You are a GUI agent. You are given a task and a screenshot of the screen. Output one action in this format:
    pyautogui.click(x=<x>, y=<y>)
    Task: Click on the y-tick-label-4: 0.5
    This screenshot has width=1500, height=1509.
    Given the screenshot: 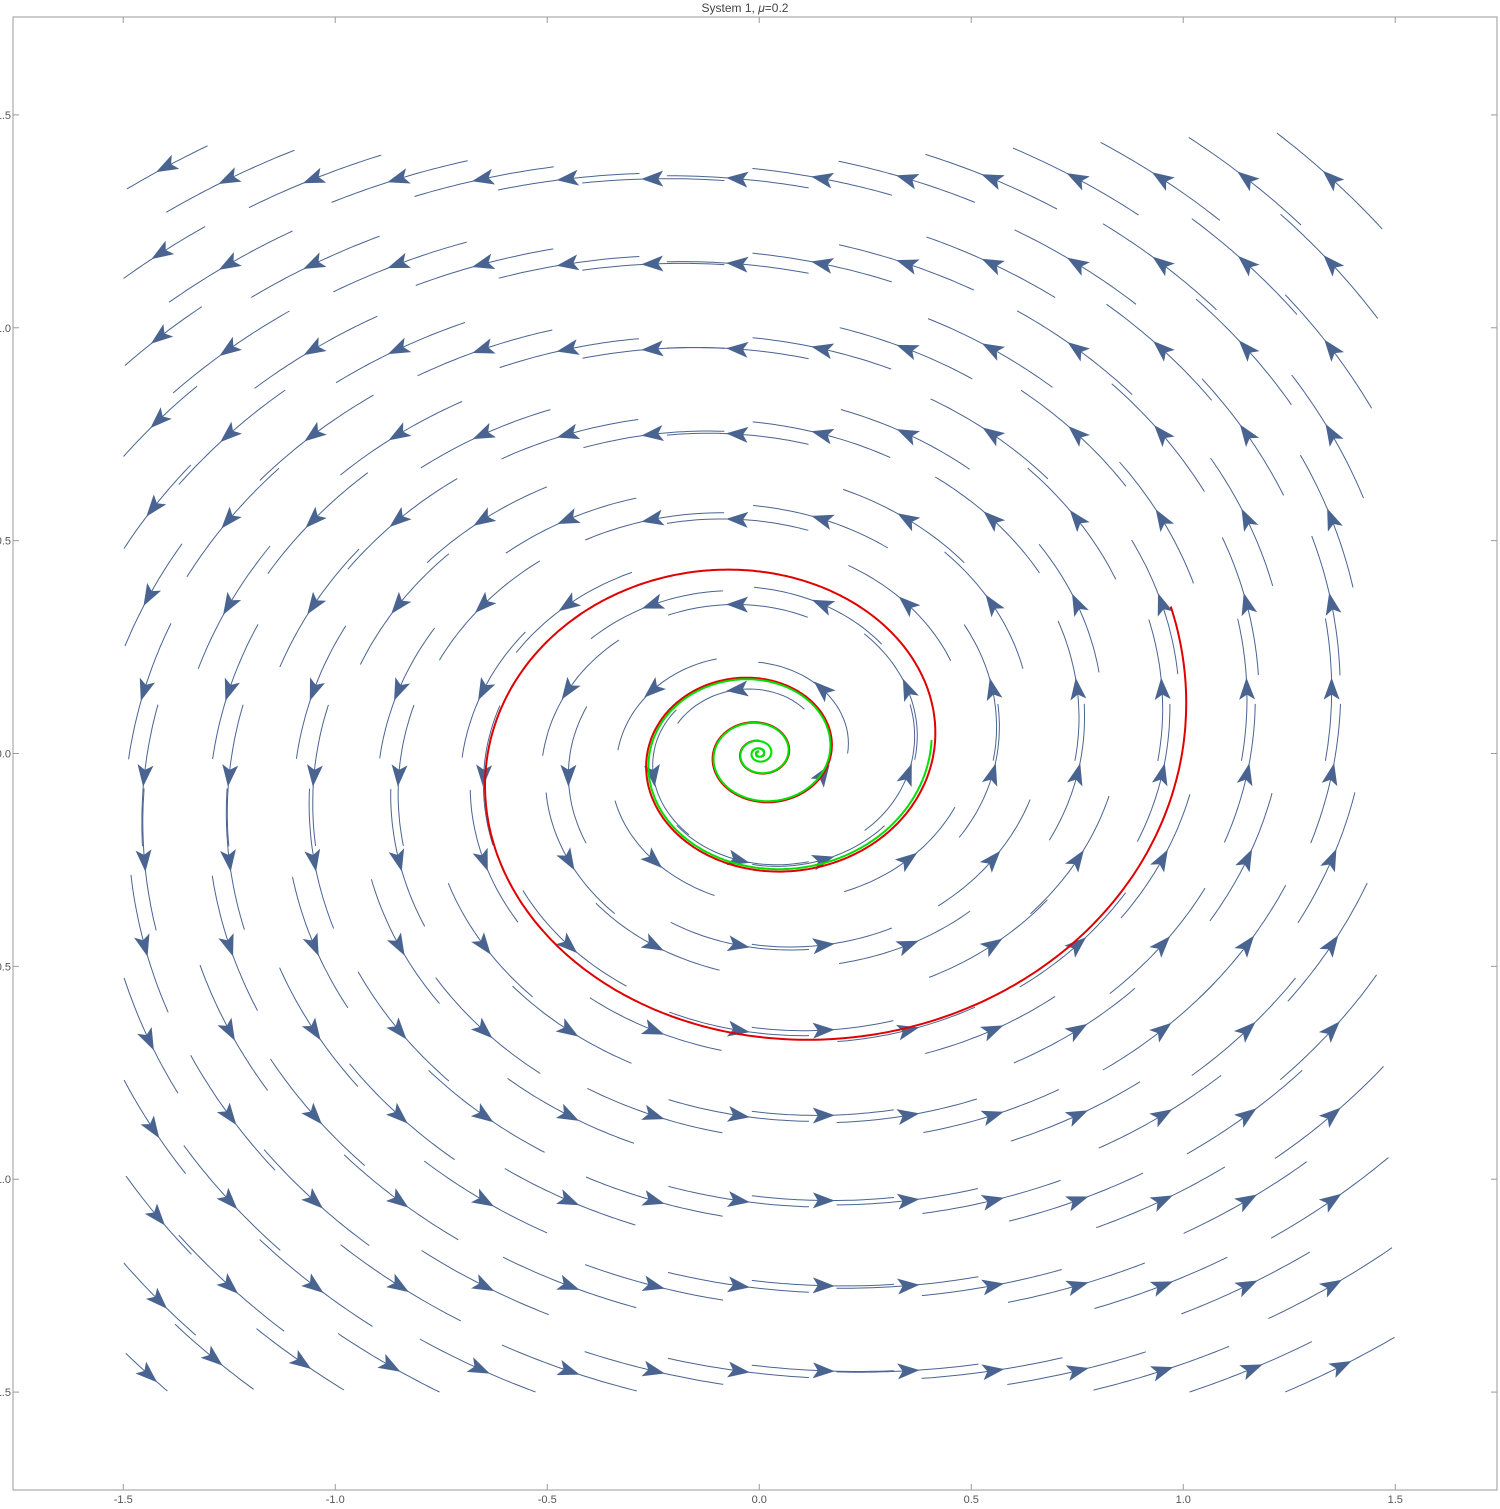 What is the action you would take?
    pyautogui.click(x=5, y=542)
    